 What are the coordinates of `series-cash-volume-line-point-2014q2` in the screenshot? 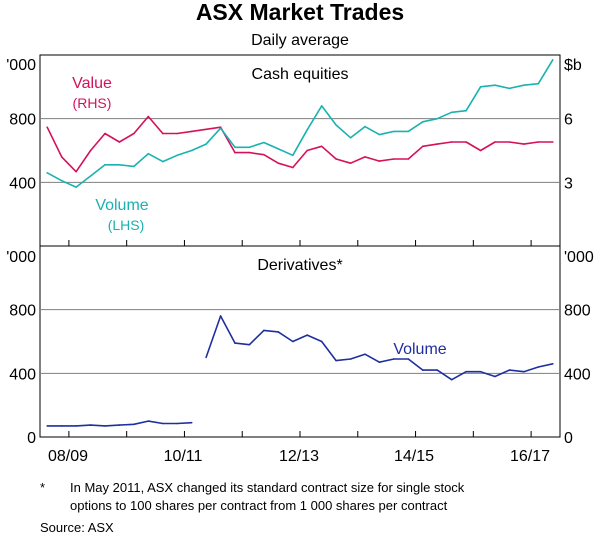 It's located at (379, 134).